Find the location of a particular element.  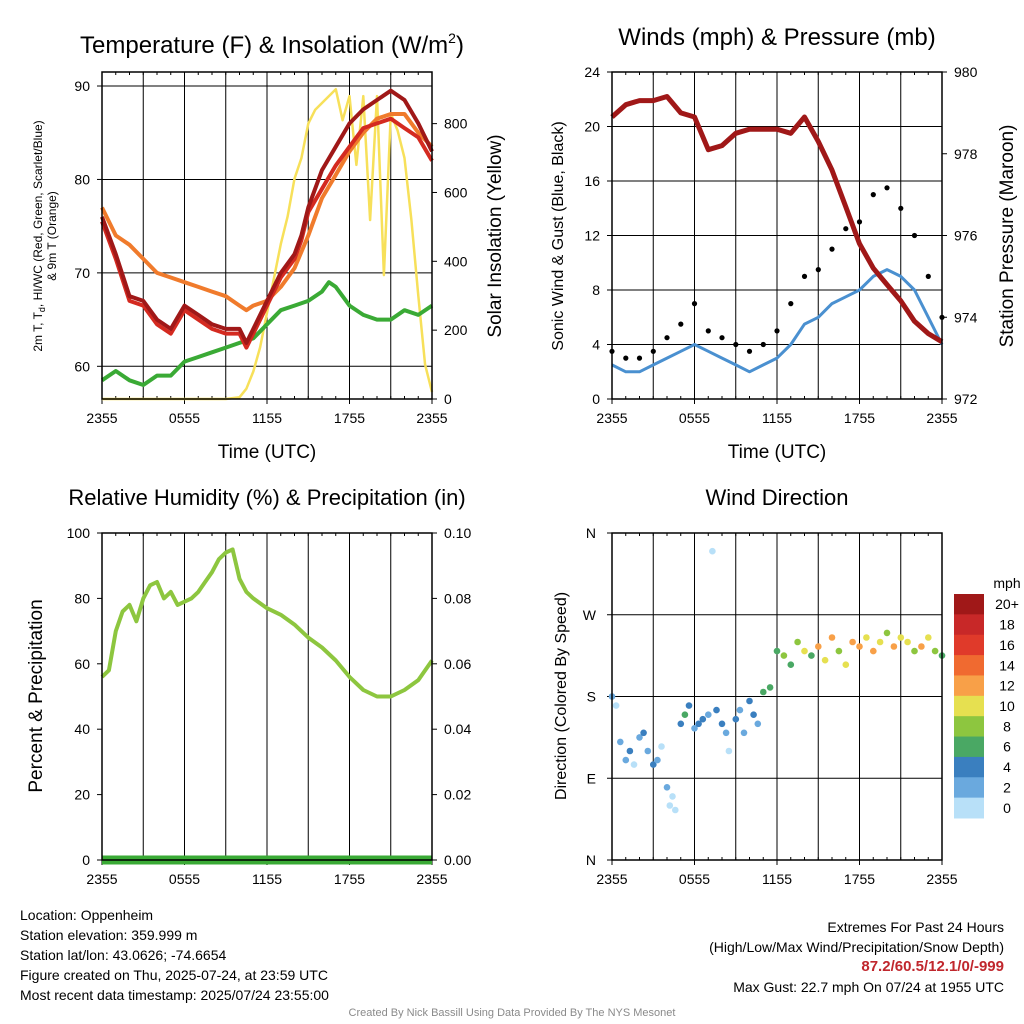

x-tick-label: 1755 is located at coordinates (349, 418).